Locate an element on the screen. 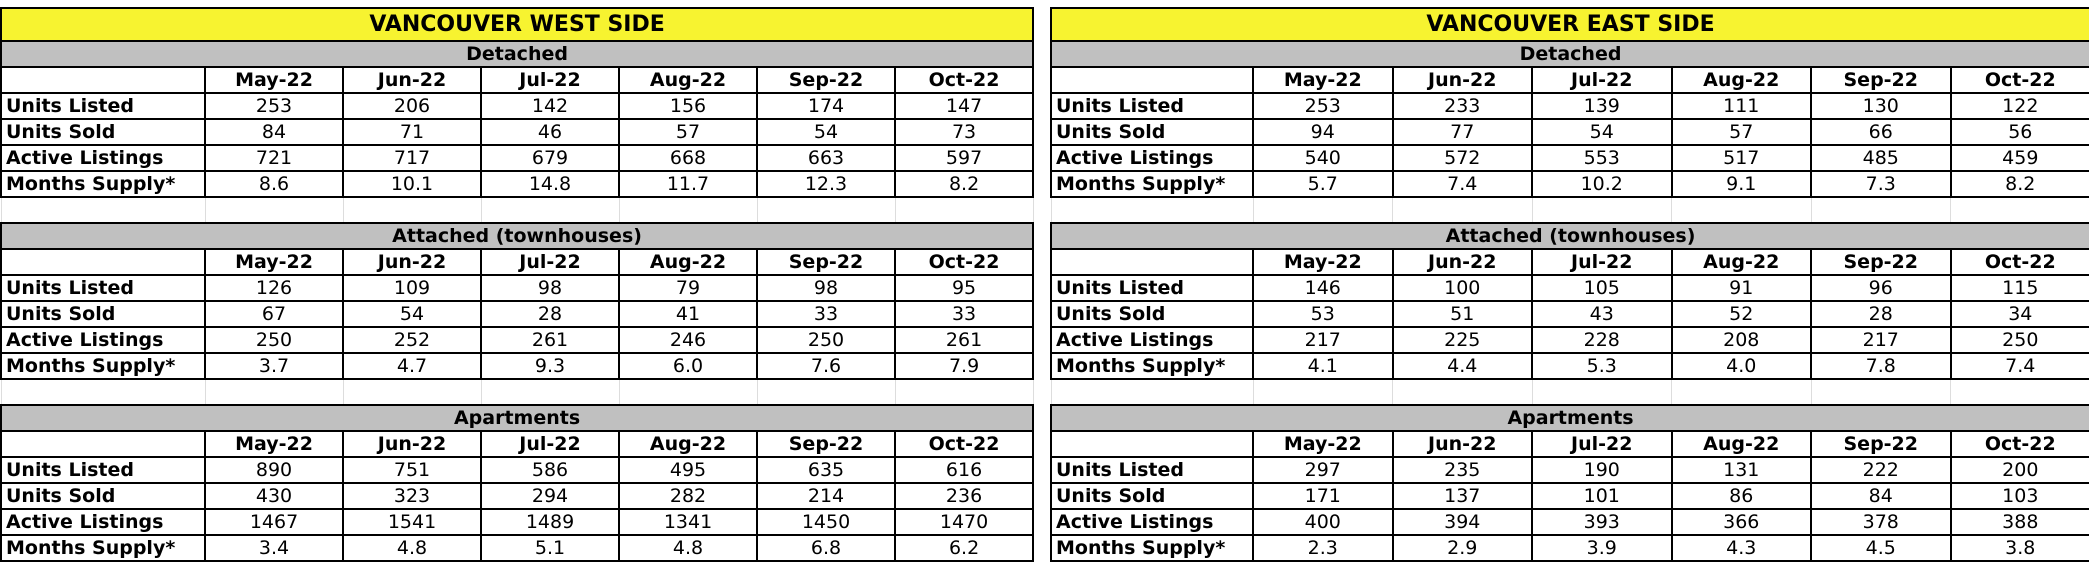 The image size is (2089, 569). value-cell: 101 is located at coordinates (1602, 496).